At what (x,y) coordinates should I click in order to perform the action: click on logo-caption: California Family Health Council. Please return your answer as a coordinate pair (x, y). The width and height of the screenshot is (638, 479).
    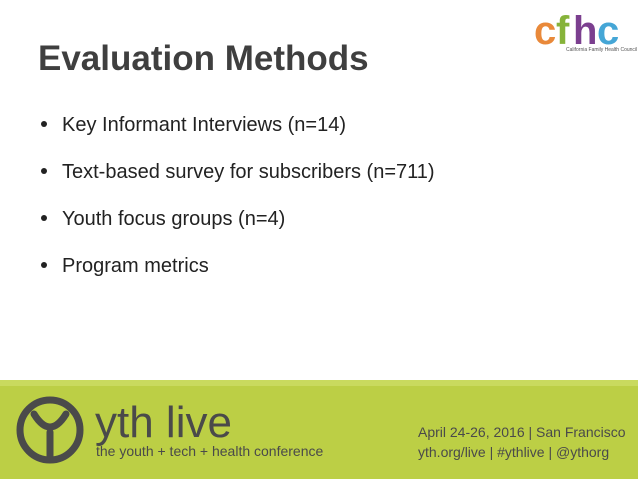
    Looking at the image, I should click on (601, 50).